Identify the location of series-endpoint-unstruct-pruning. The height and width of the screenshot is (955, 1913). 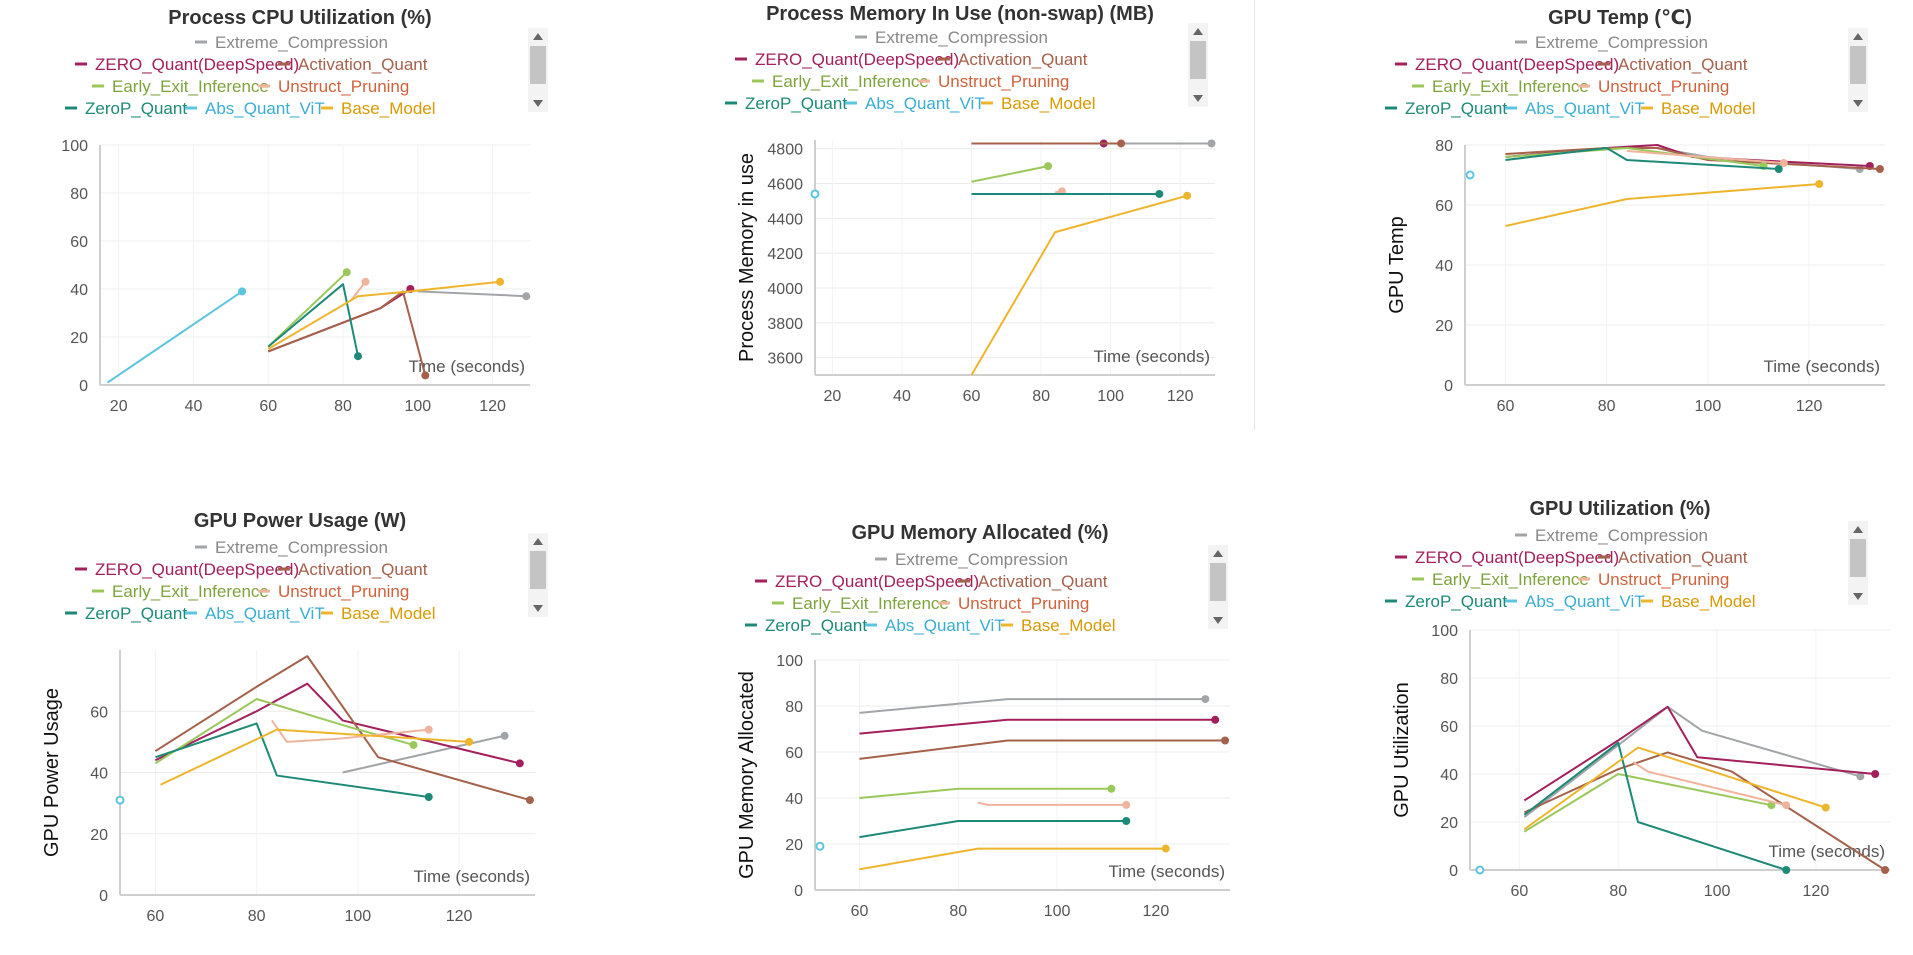
(1783, 163).